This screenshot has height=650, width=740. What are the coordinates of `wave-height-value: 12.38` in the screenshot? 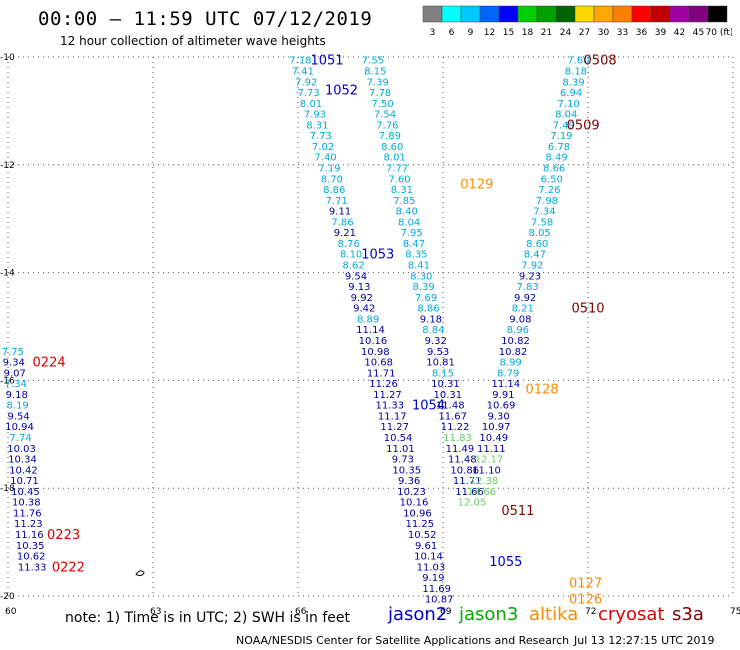 It's located at (484, 481).